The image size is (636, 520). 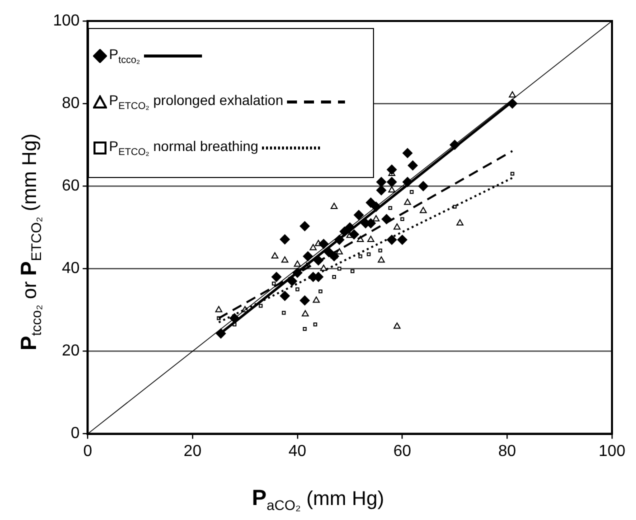 What do you see at coordinates (402, 451) in the screenshot?
I see `x-tick-label: 60` at bounding box center [402, 451].